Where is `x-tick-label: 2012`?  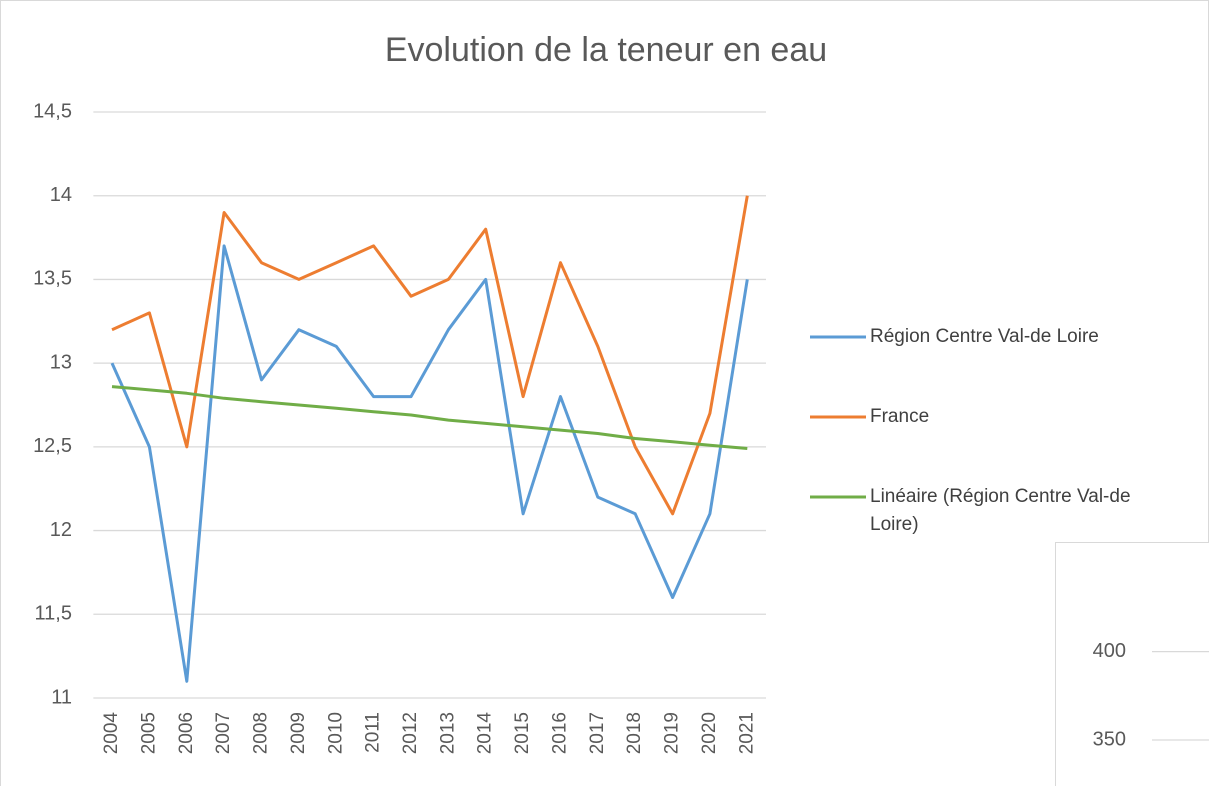
x-tick-label: 2012 is located at coordinates (410, 733).